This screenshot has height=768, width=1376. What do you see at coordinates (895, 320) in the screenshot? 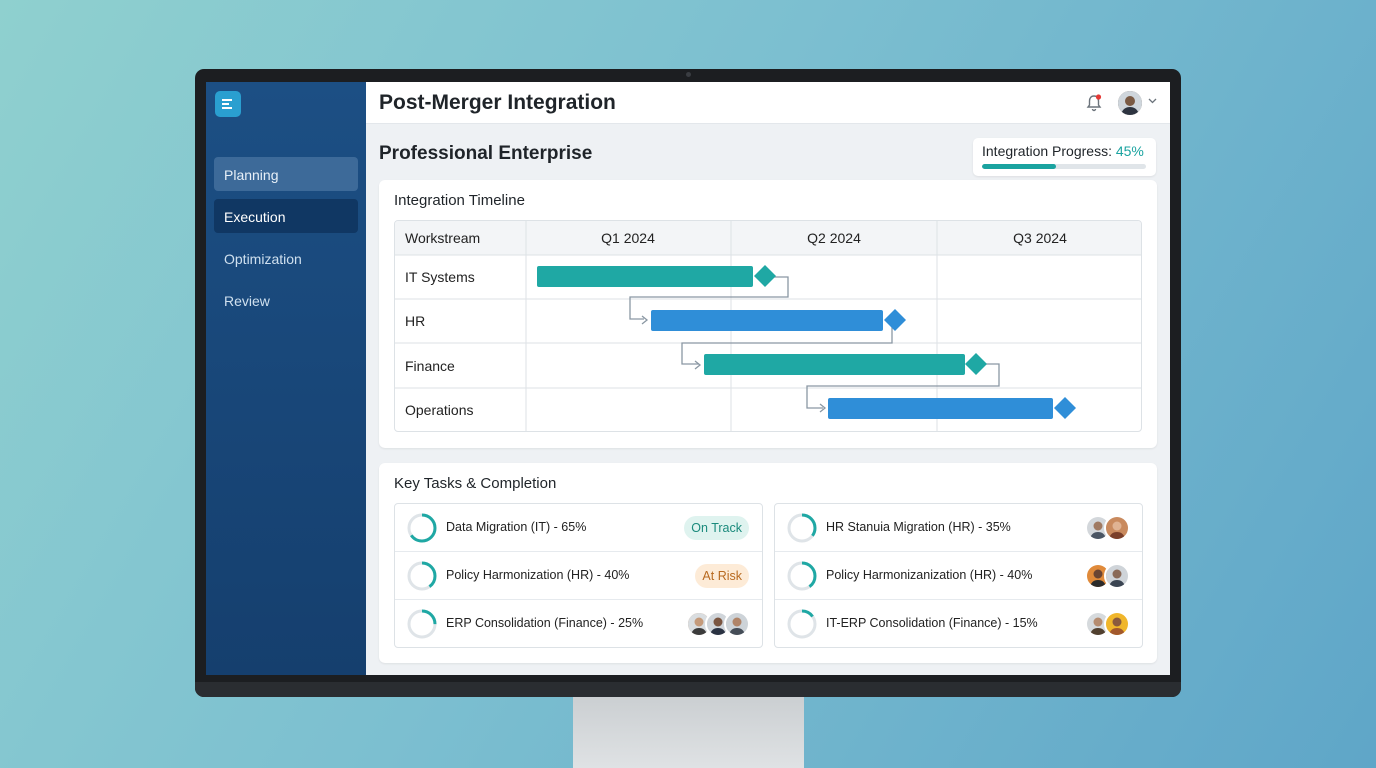
I see `milestone-hr` at bounding box center [895, 320].